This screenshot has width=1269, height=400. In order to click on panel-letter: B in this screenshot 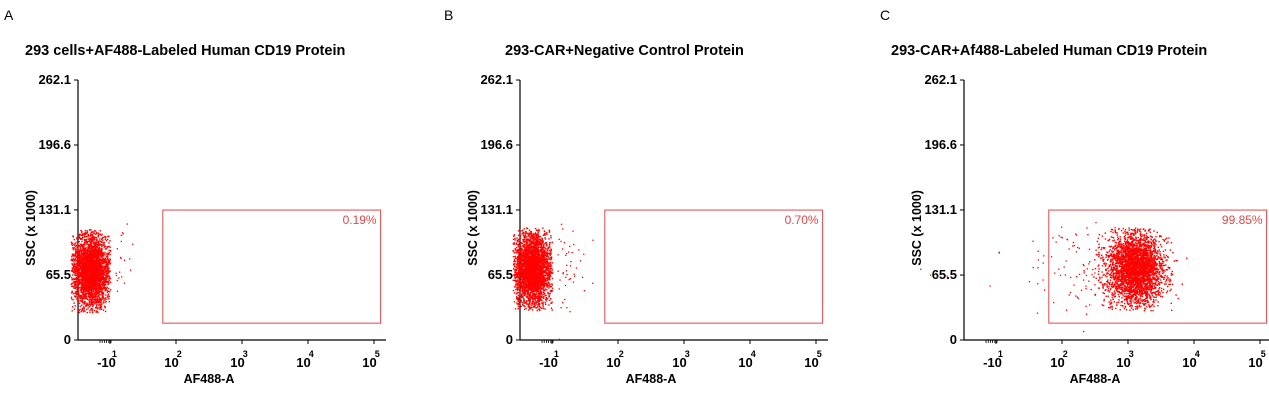, I will do `click(449, 15)`.